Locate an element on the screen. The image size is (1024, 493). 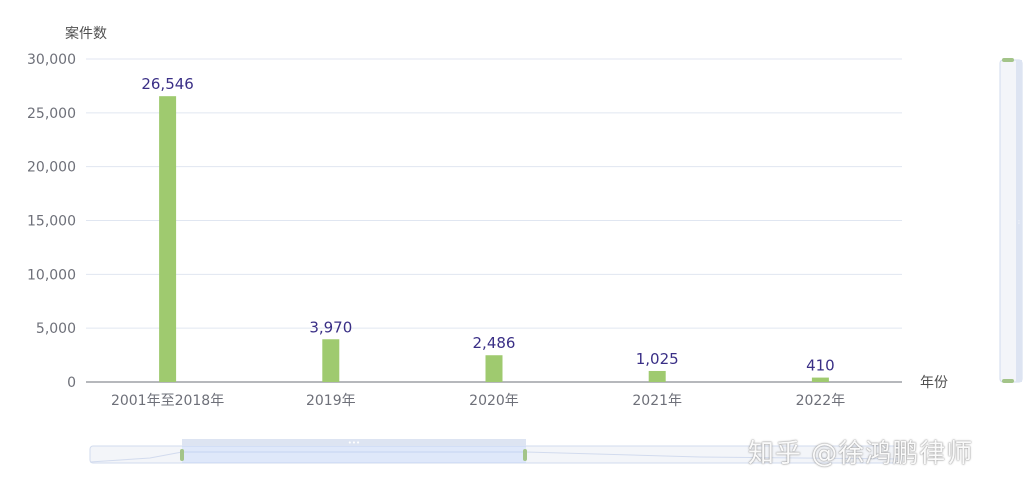
y-tick-label: 20,000 is located at coordinates (51, 168).